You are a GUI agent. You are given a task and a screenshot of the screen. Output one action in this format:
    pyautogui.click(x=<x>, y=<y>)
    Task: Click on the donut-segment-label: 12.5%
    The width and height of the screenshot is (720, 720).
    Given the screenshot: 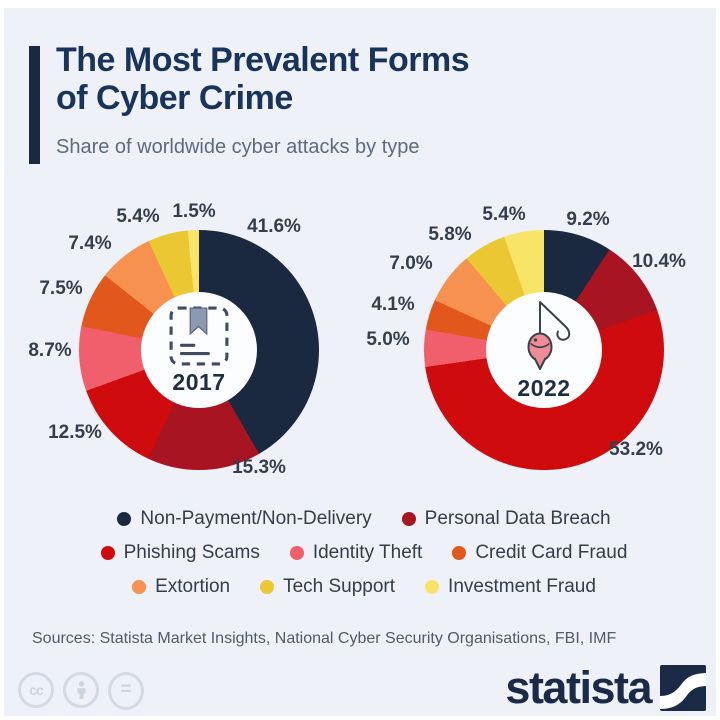 What is the action you would take?
    pyautogui.click(x=75, y=432)
    